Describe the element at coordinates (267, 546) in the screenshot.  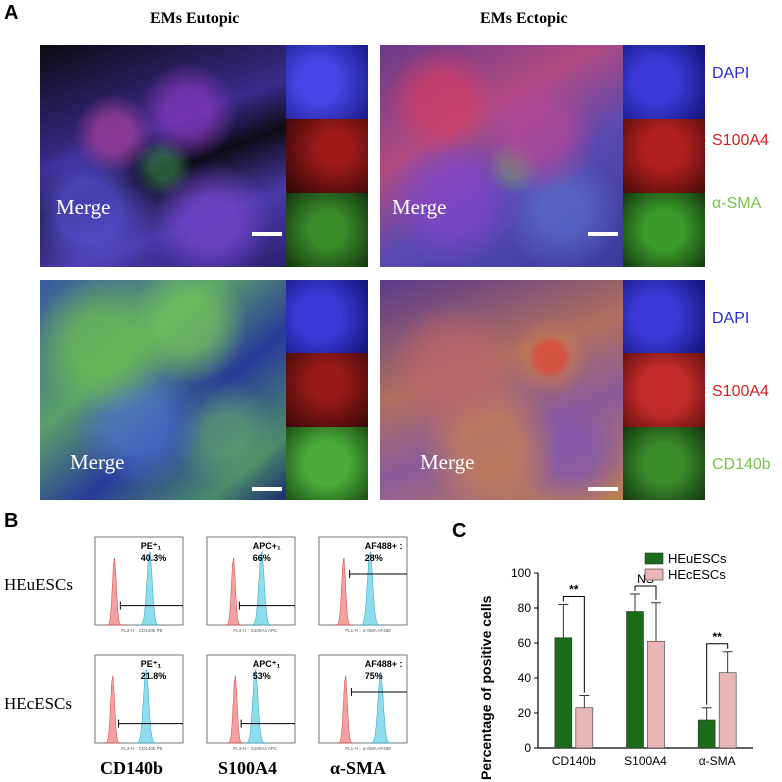
I see `gate-name: APC+₁` at that location.